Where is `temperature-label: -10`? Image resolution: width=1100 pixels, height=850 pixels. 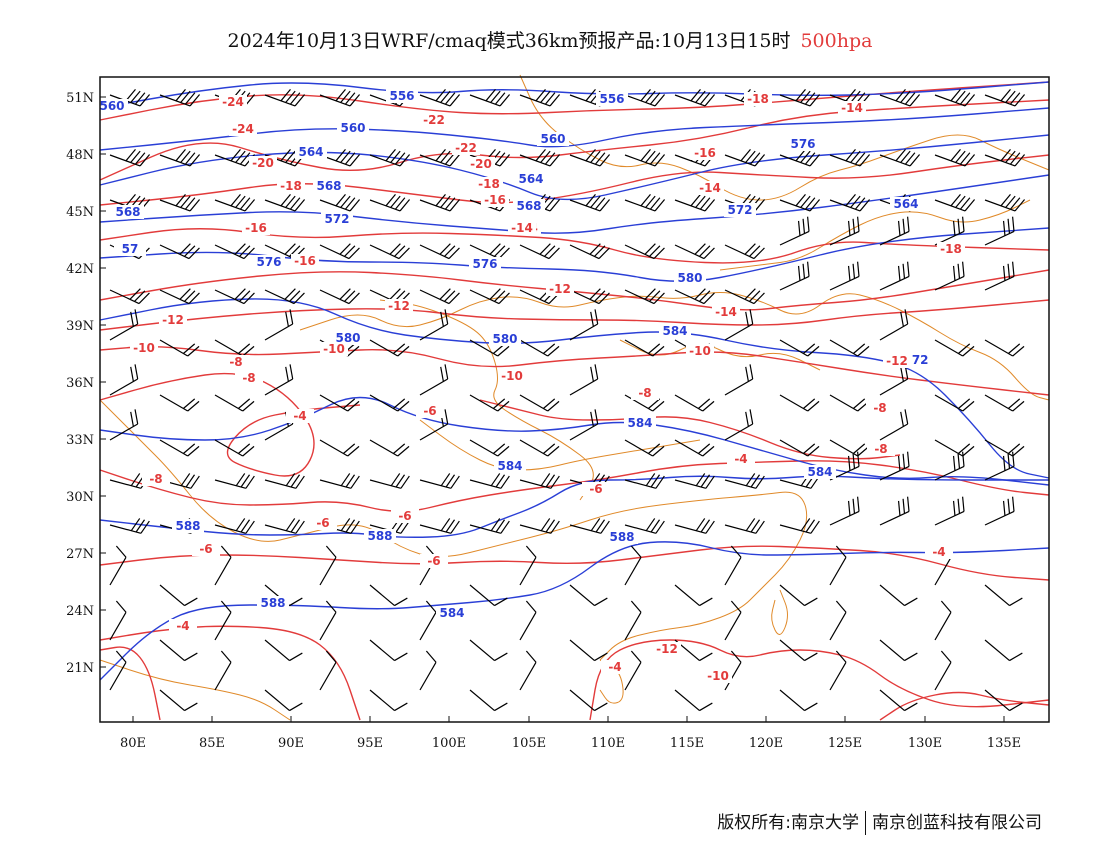 temperature-label: -10 is located at coordinates (334, 349).